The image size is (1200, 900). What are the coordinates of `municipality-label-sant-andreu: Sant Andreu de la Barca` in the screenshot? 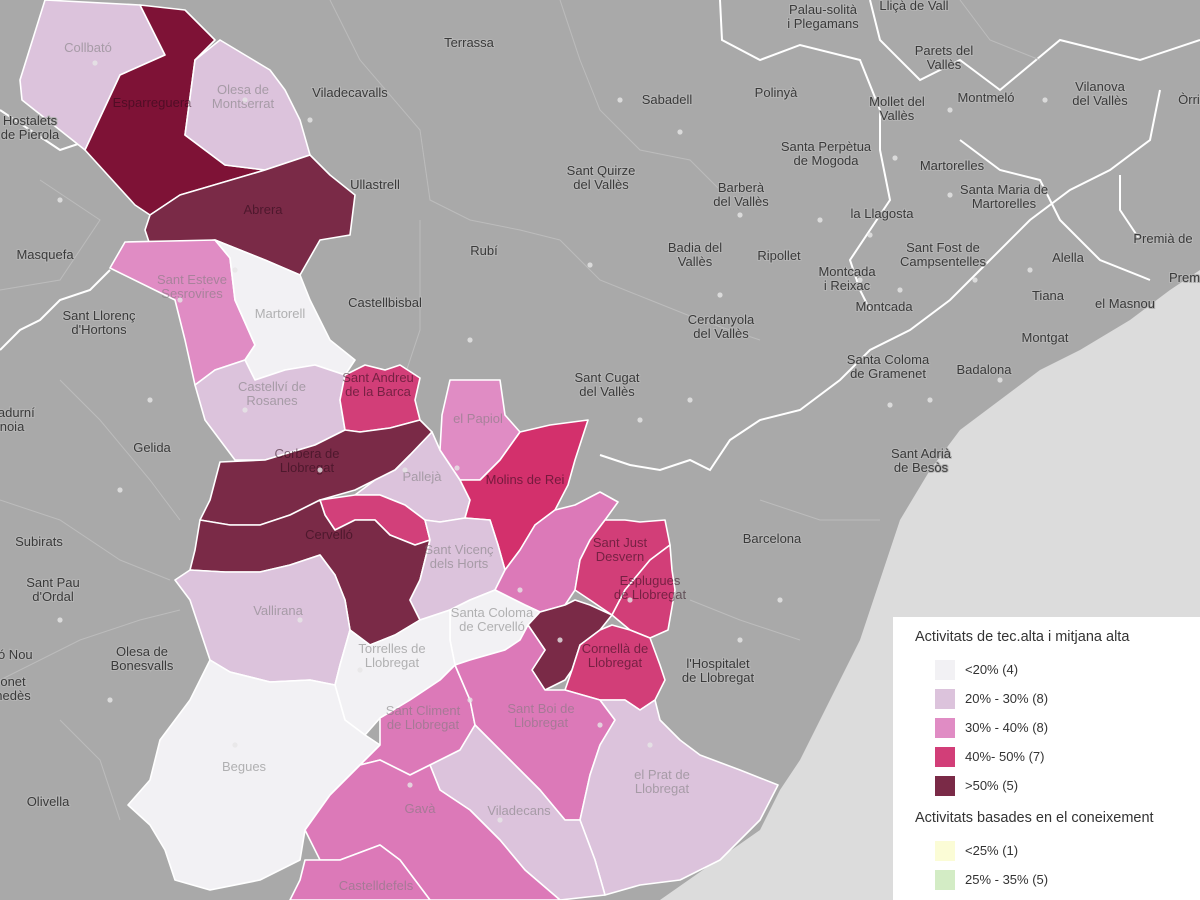 It's located at (378, 384).